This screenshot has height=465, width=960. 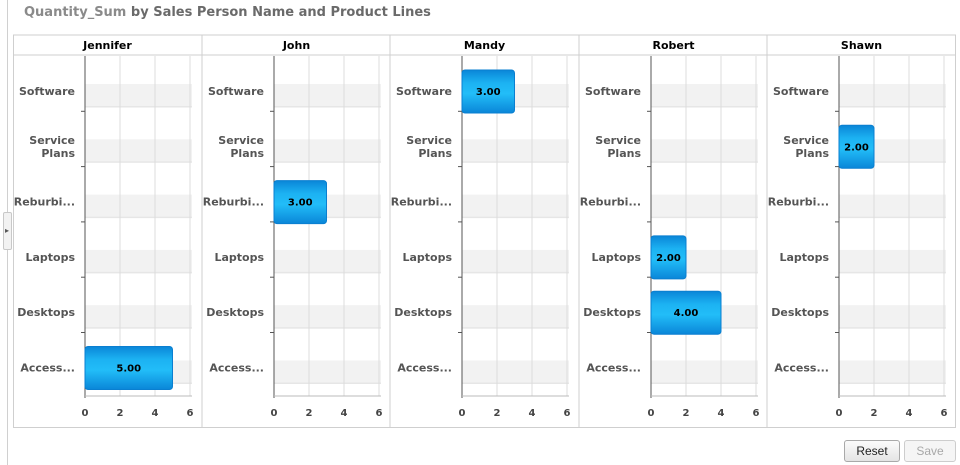 I want to click on expand-panel-handle: ▸, so click(x=7, y=231).